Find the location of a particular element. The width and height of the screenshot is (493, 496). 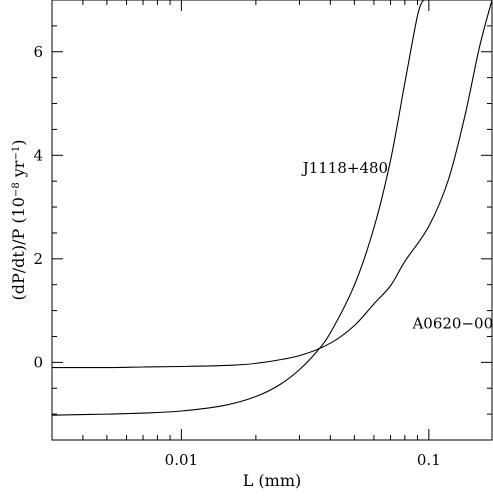

series-label-a0620: A0620−00 is located at coordinates (452, 324).